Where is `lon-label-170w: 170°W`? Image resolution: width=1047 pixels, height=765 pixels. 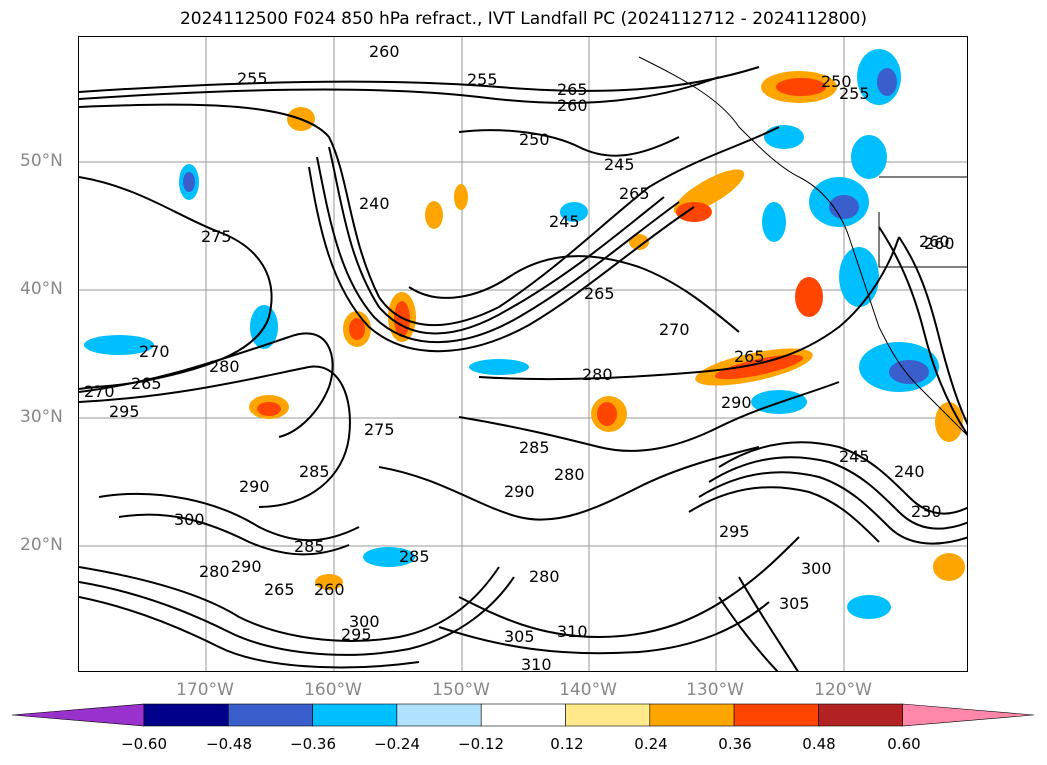
lon-label-170w: 170°W is located at coordinates (205, 690).